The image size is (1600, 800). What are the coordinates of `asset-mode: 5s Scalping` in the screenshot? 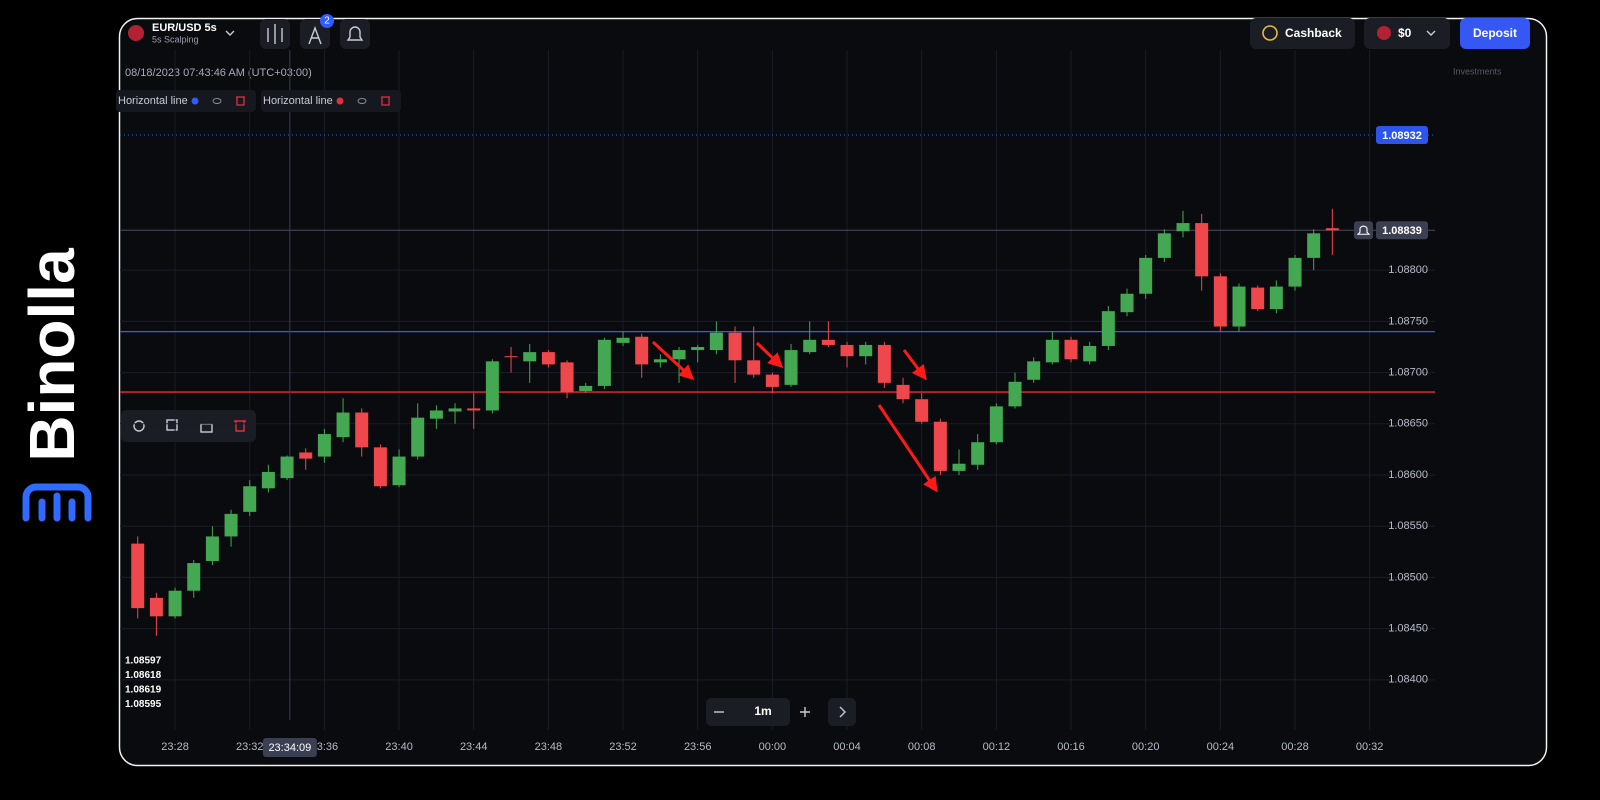 It's located at (175, 39).